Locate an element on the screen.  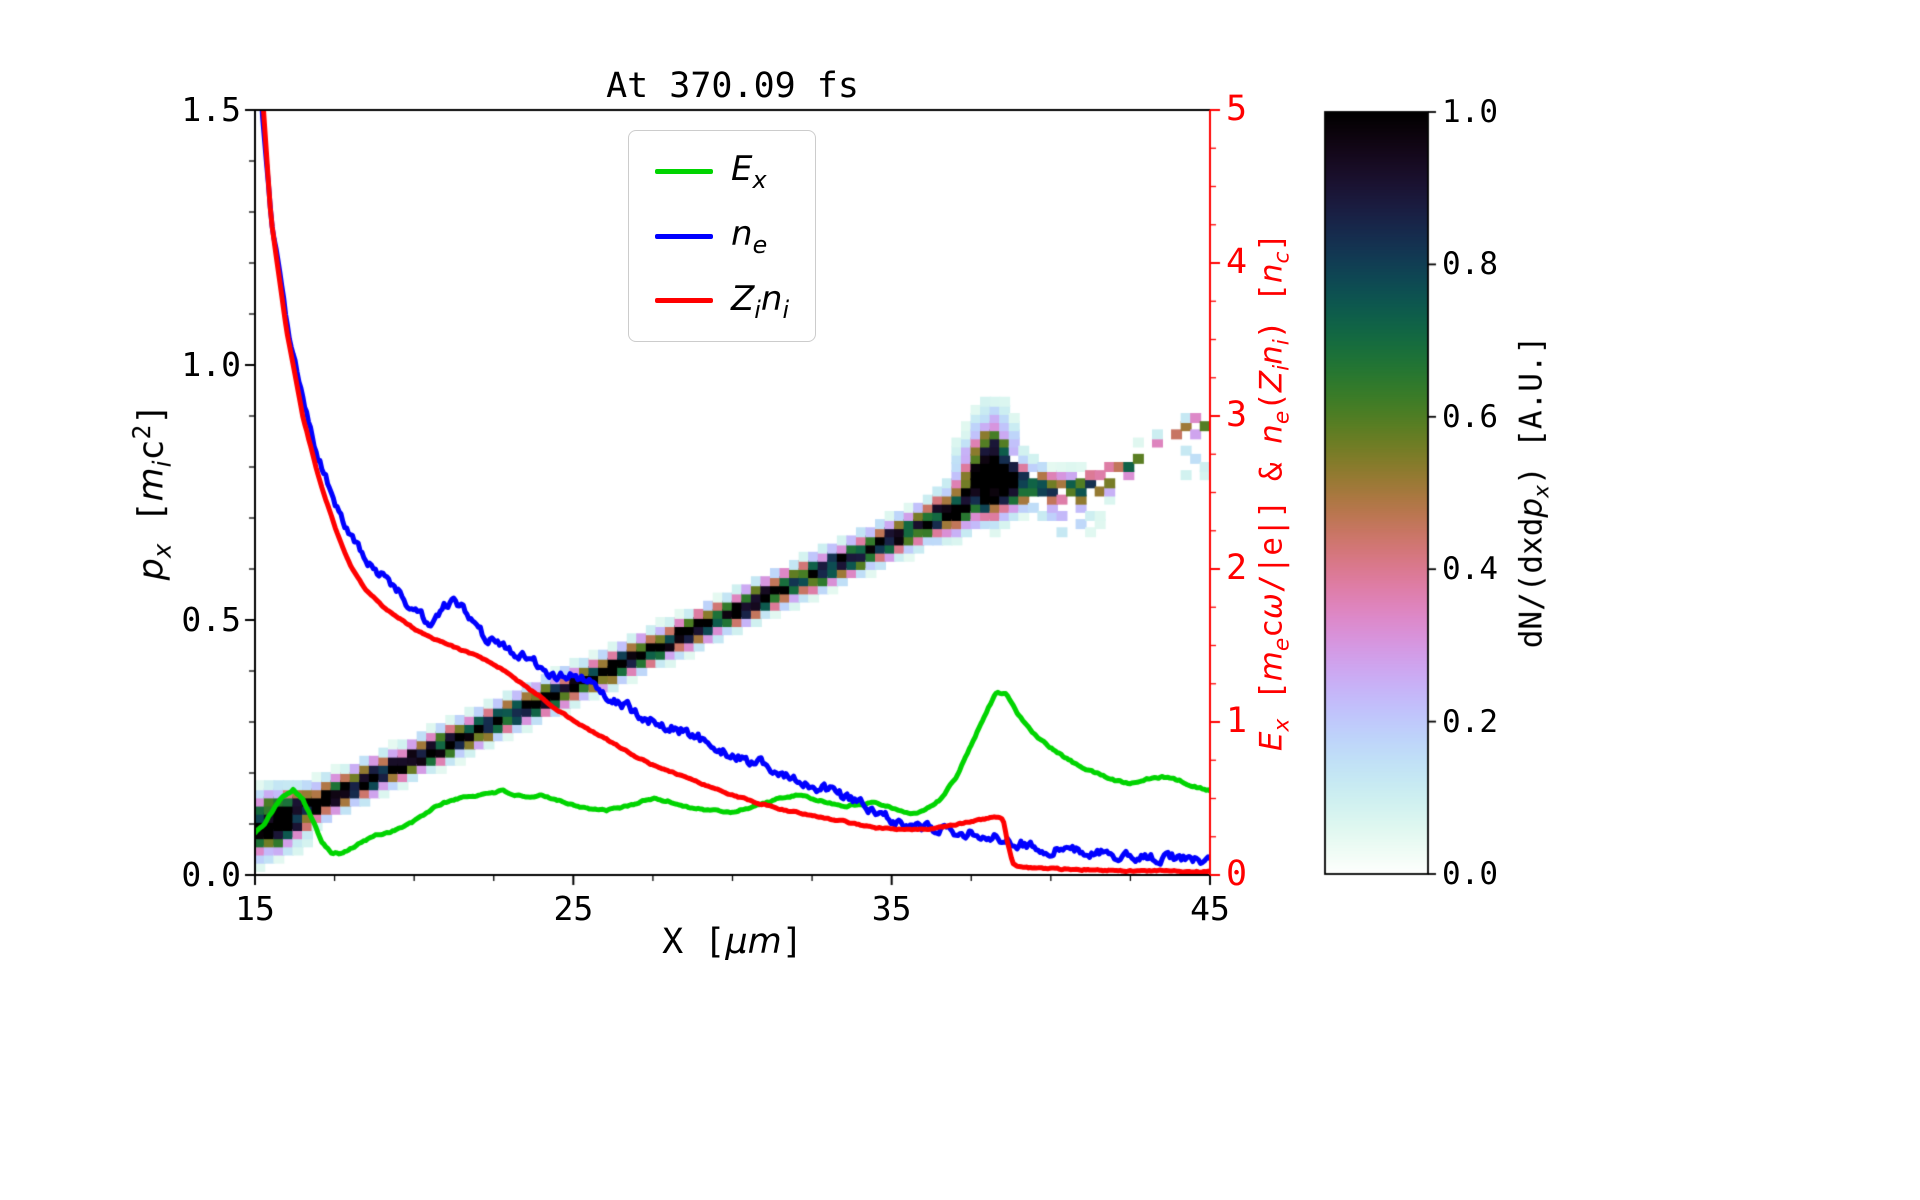
y-right-tick-label-0: 0 is located at coordinates (1237, 874).